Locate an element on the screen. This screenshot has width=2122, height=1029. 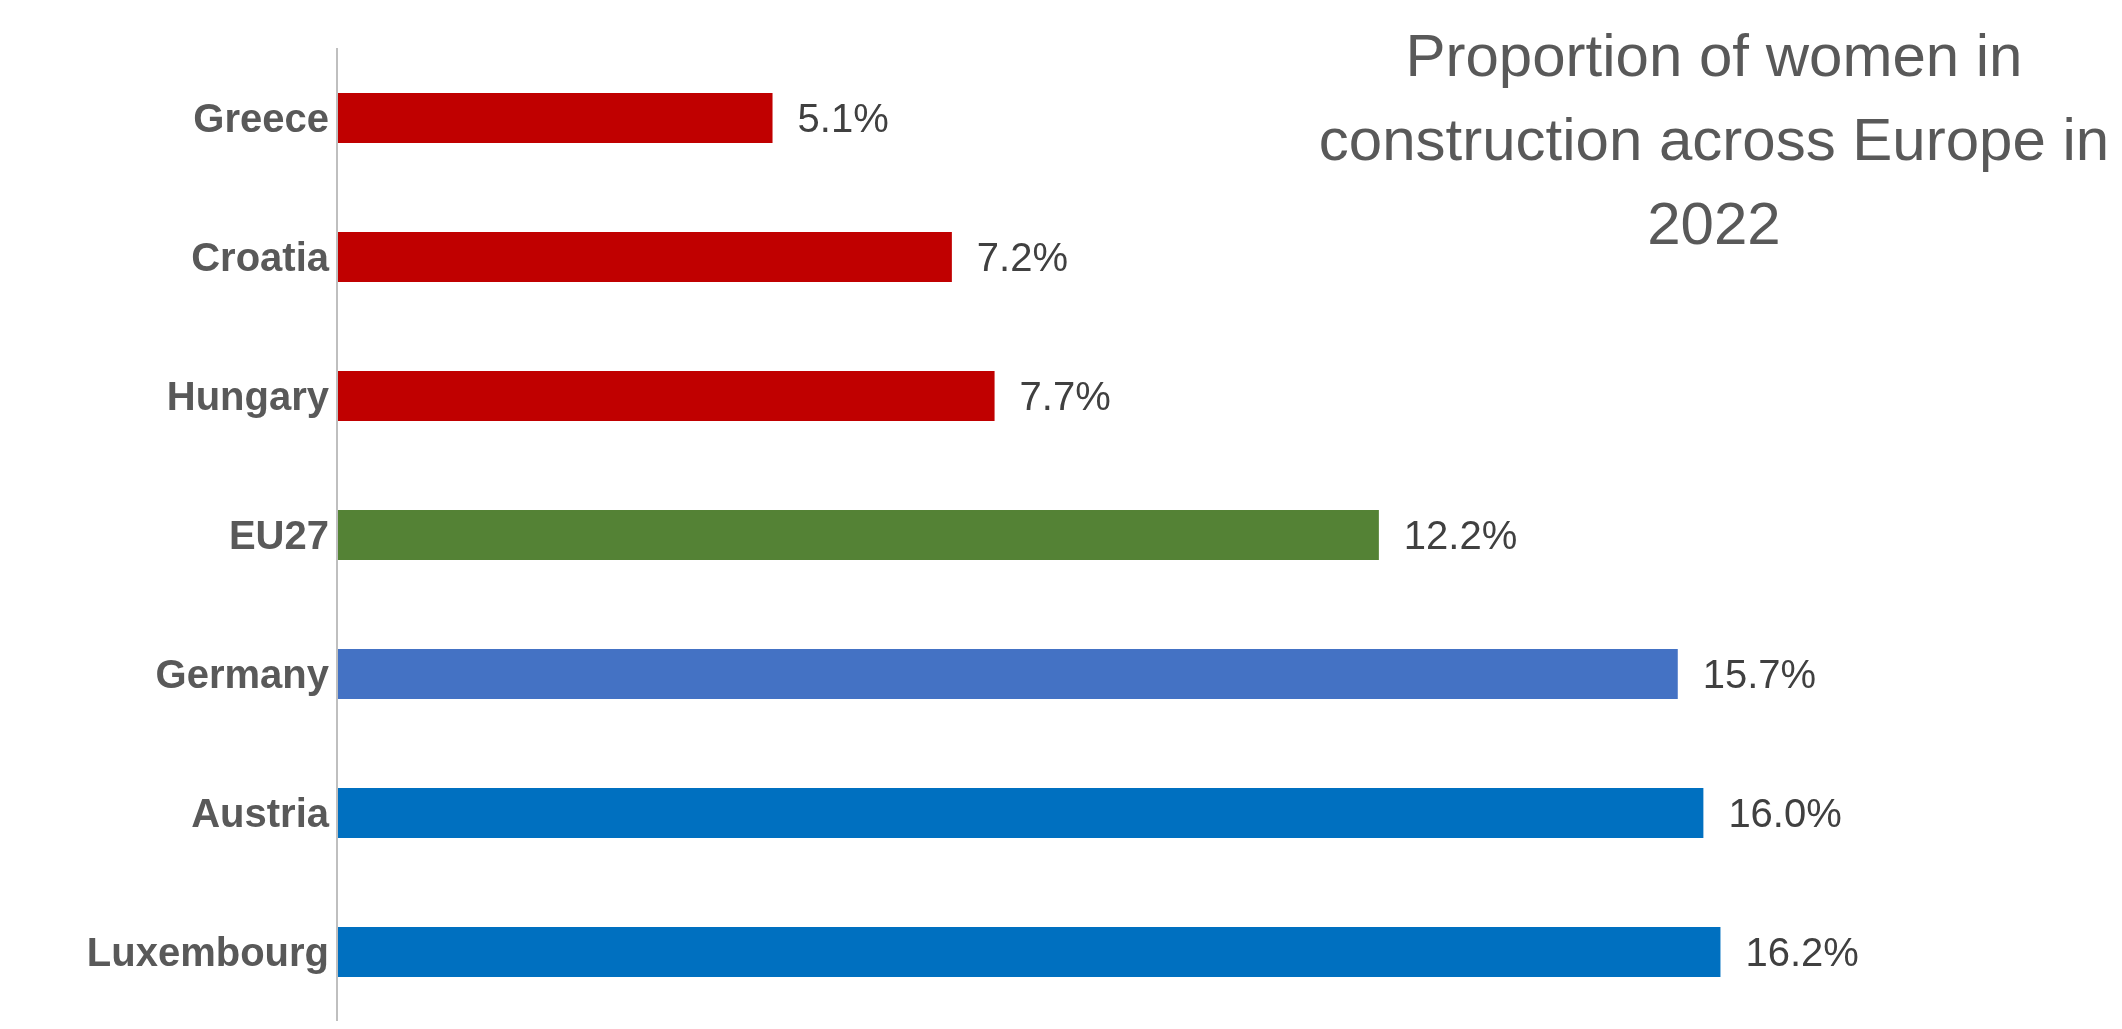
y-tick-label: EU27 is located at coordinates (278, 534).